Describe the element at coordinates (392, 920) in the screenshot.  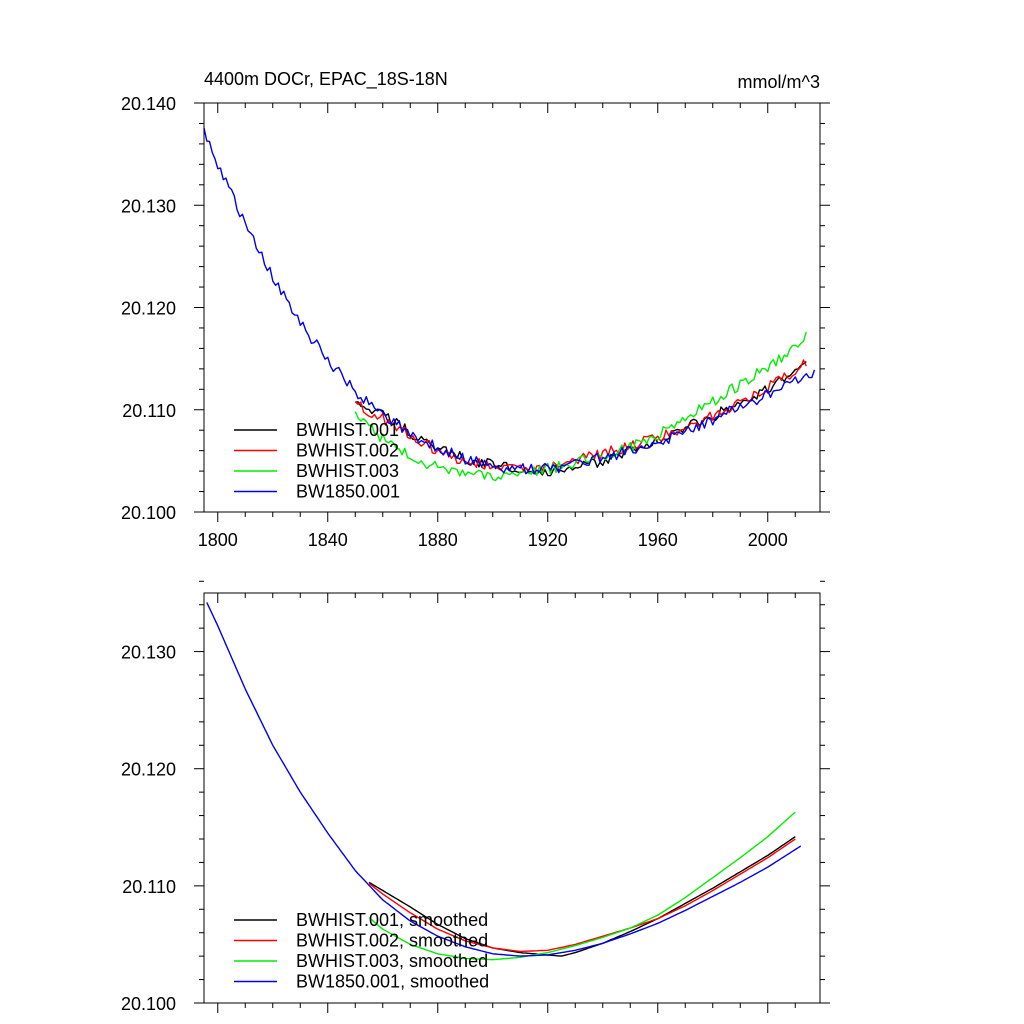
I see `legend-label-1: BWHIST.001, smoothed` at that location.